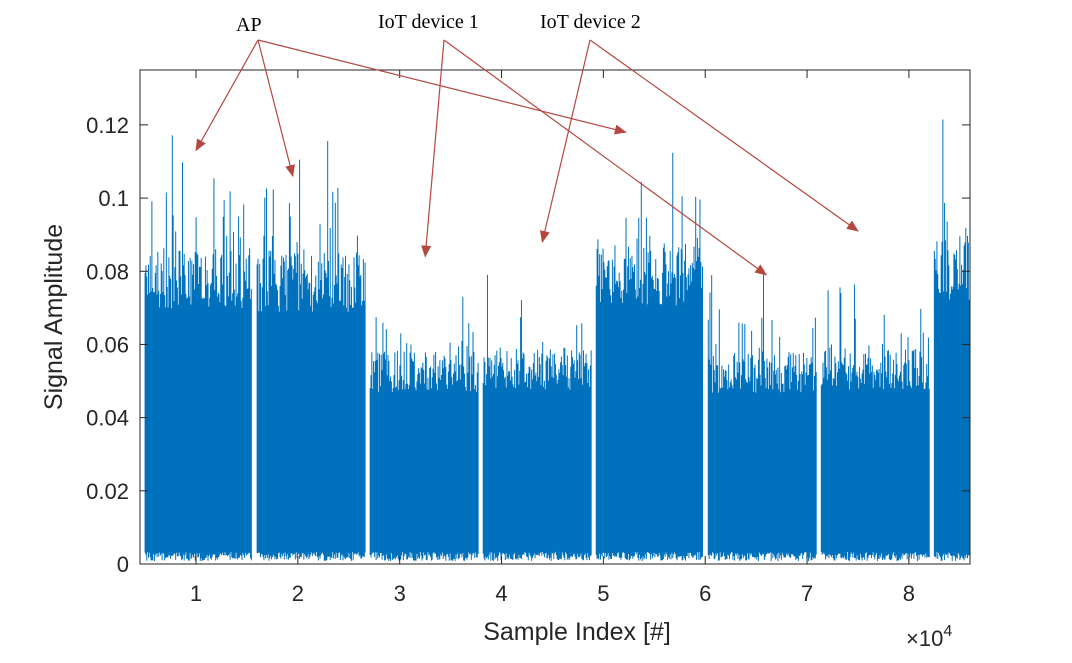  I want to click on y-tick-label: 0.04, so click(107, 418).